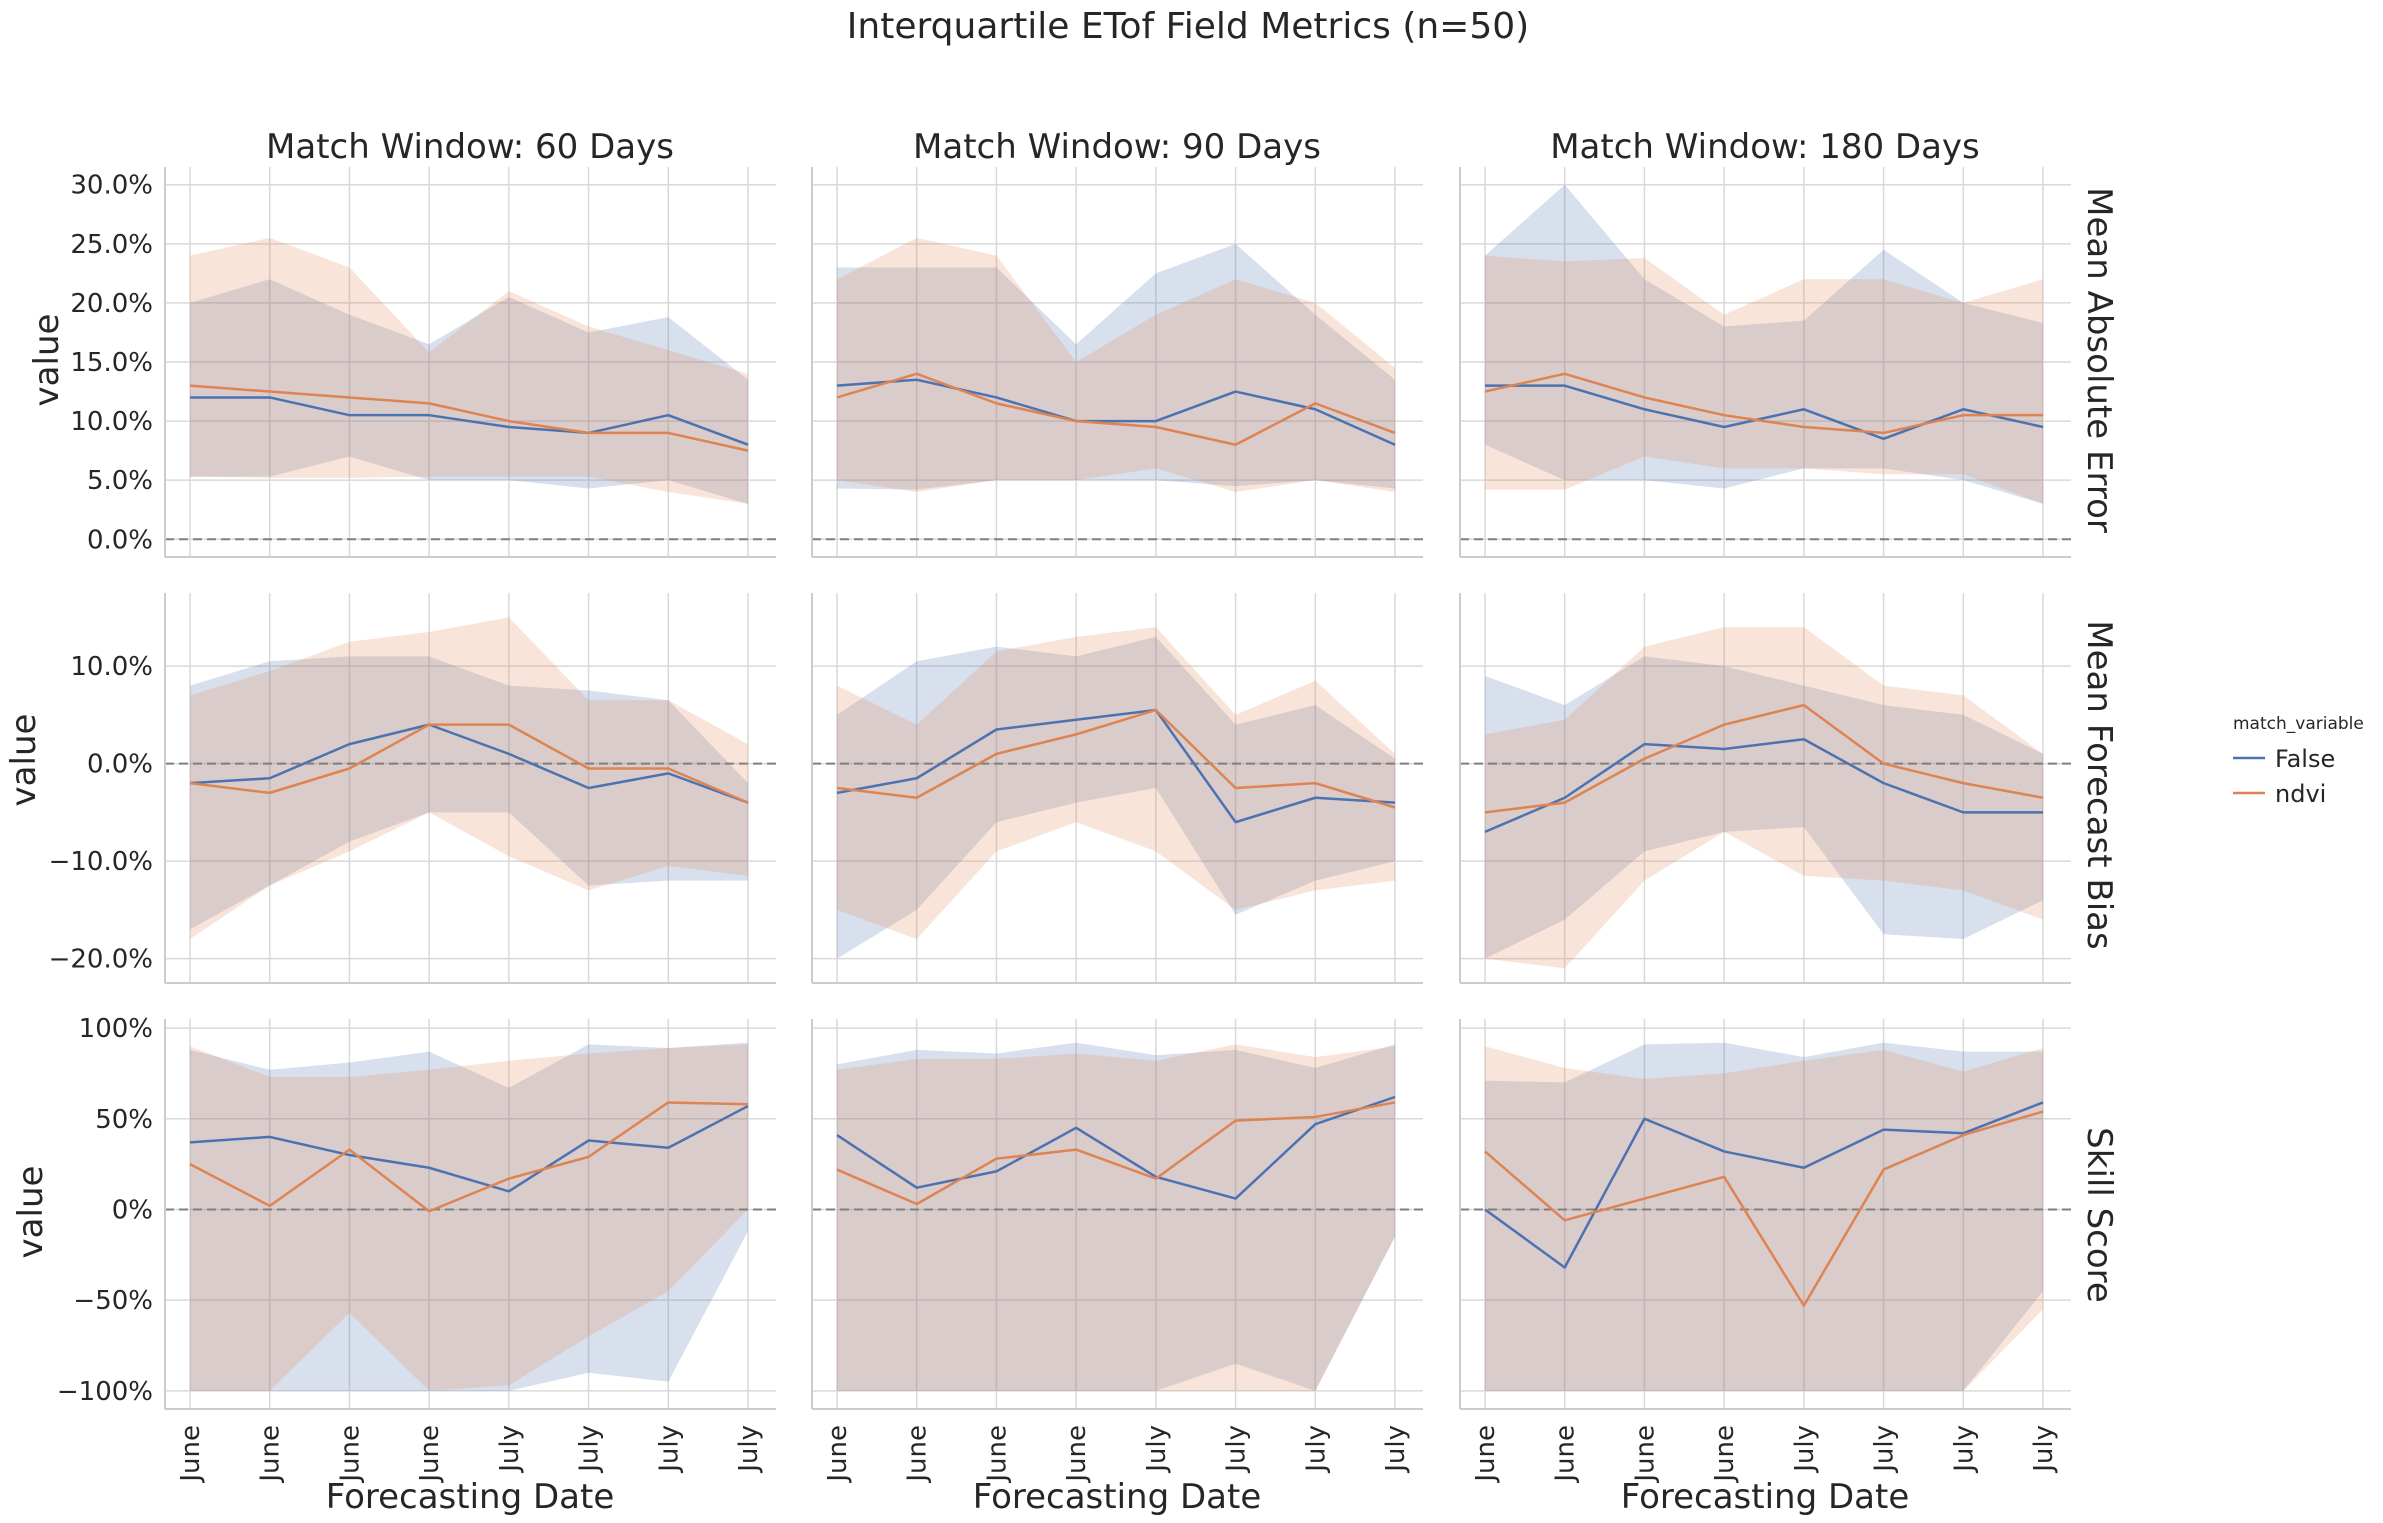  I want to click on x-axis-label-col-2: Forecasting Date, so click(1117, 1497).